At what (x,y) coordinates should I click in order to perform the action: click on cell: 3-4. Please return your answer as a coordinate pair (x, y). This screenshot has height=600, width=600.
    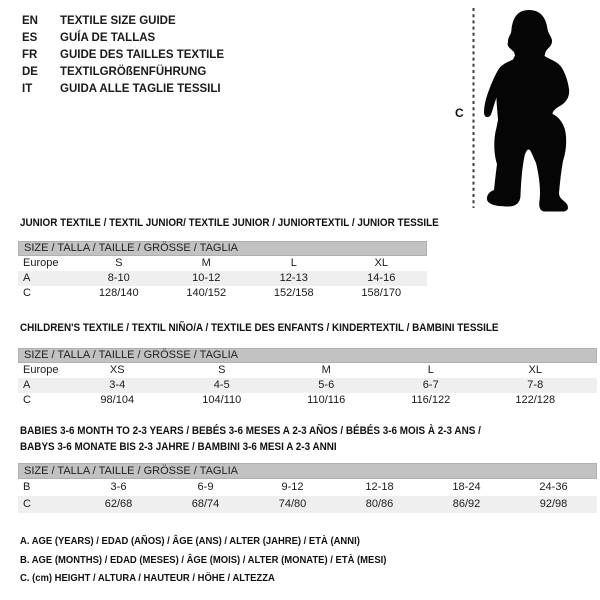
    Looking at the image, I should click on (117, 385).